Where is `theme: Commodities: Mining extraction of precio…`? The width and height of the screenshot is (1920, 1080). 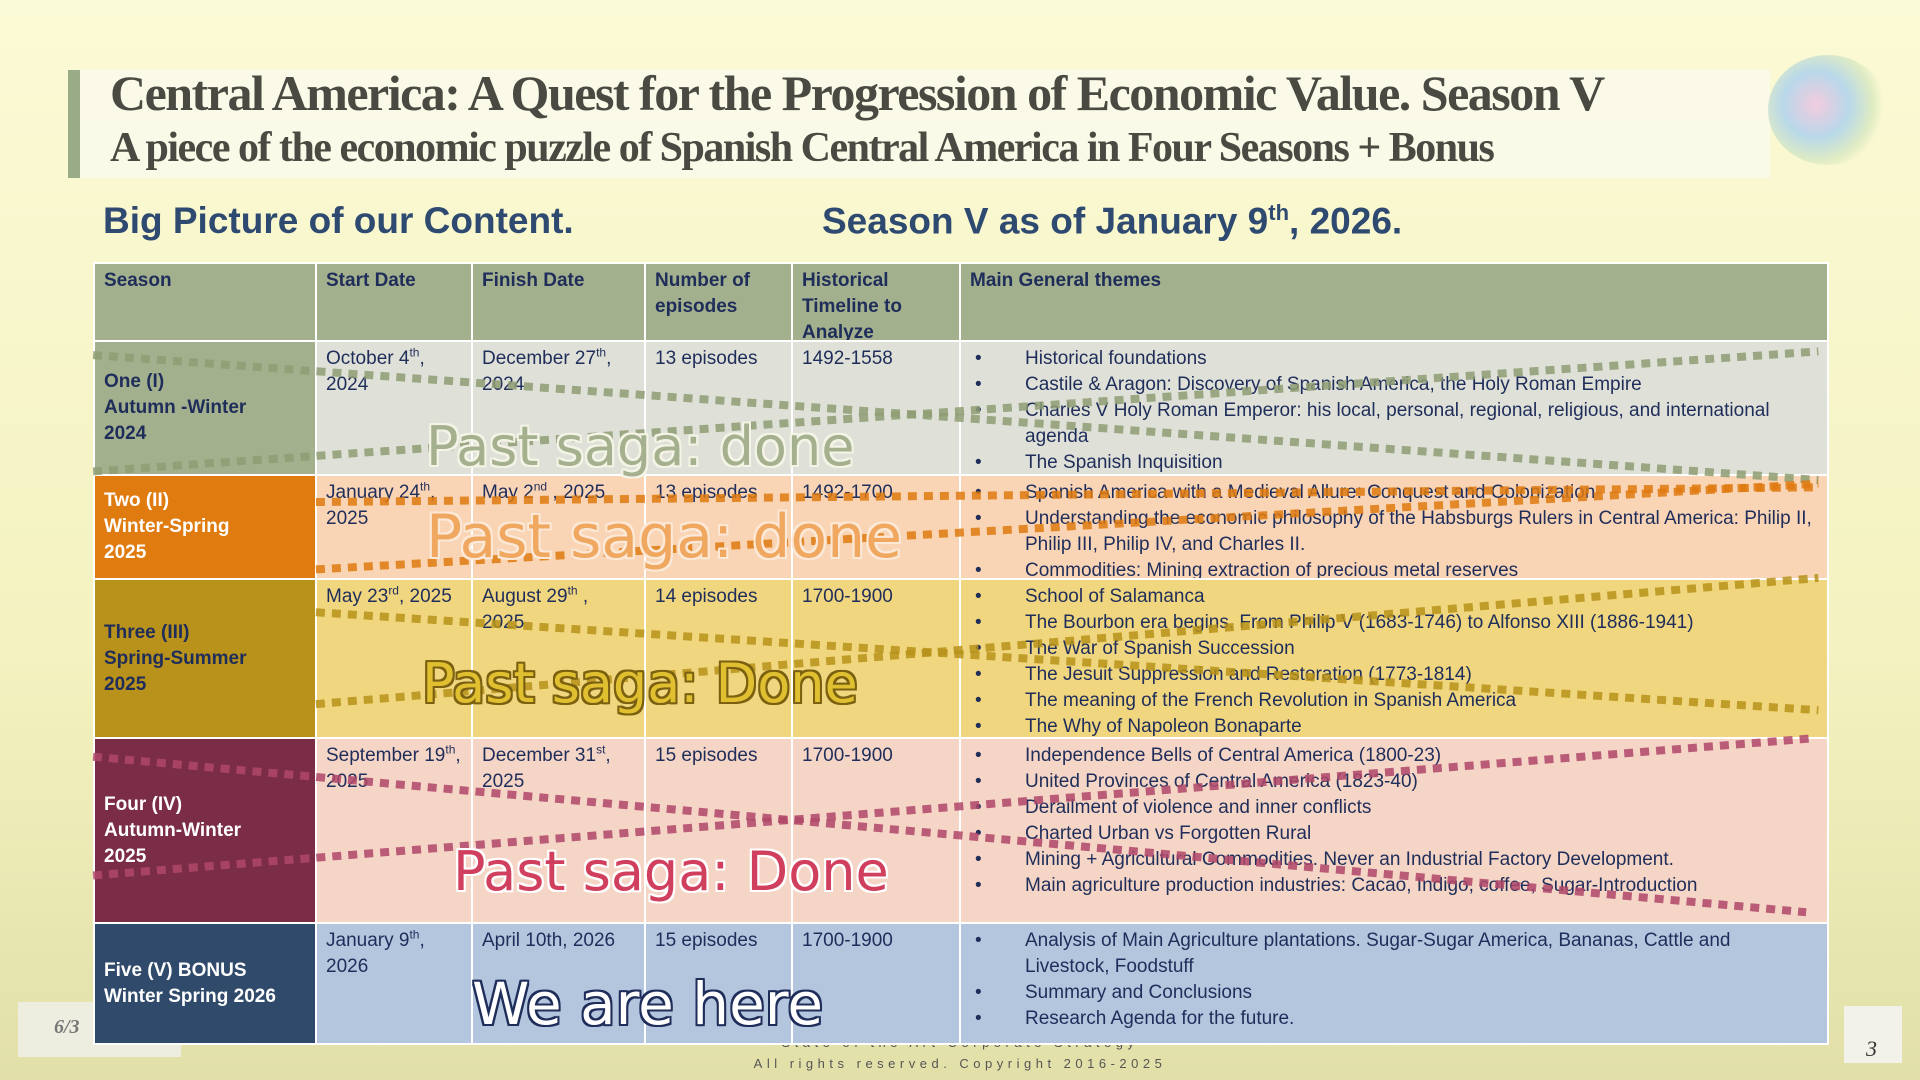 theme: Commodities: Mining extraction of precio… is located at coordinates (1394, 568).